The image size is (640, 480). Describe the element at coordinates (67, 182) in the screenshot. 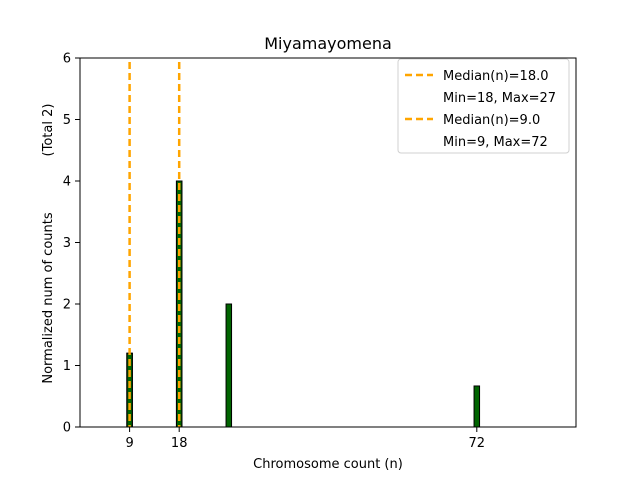

I see `y-tick-label-4: 4` at that location.